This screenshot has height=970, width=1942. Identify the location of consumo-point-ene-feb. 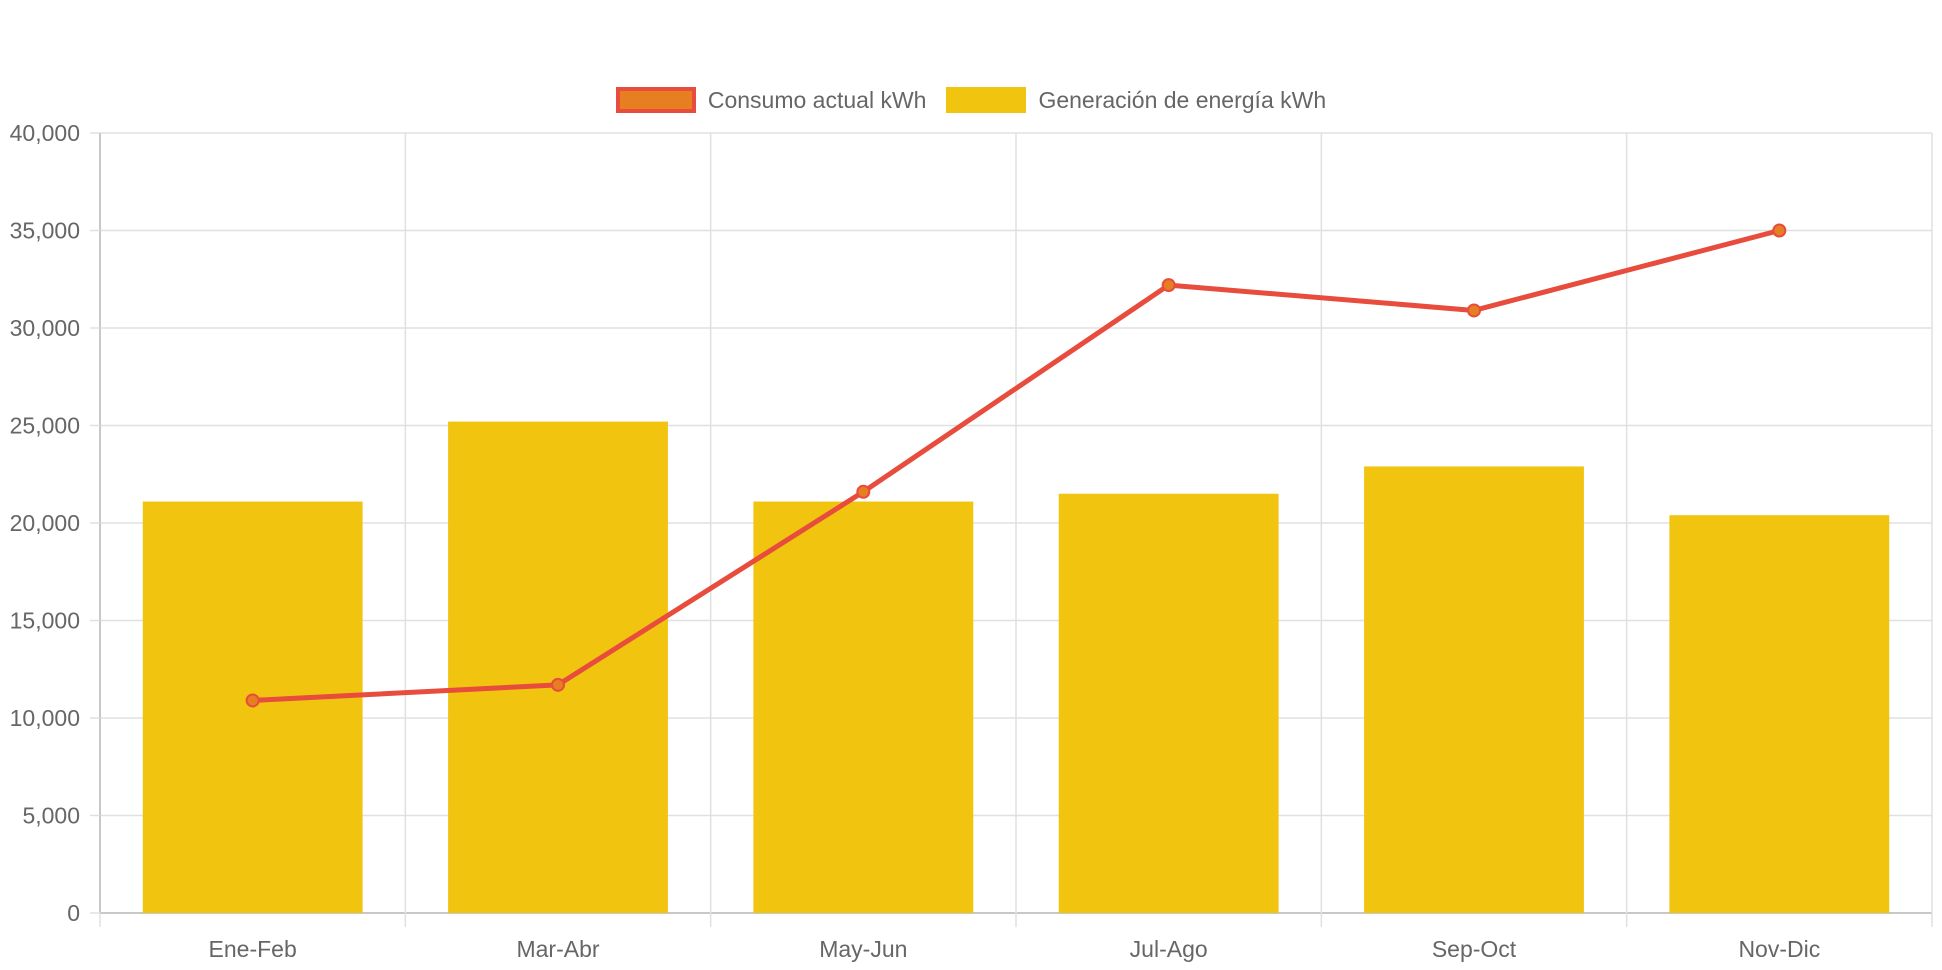
(252, 700).